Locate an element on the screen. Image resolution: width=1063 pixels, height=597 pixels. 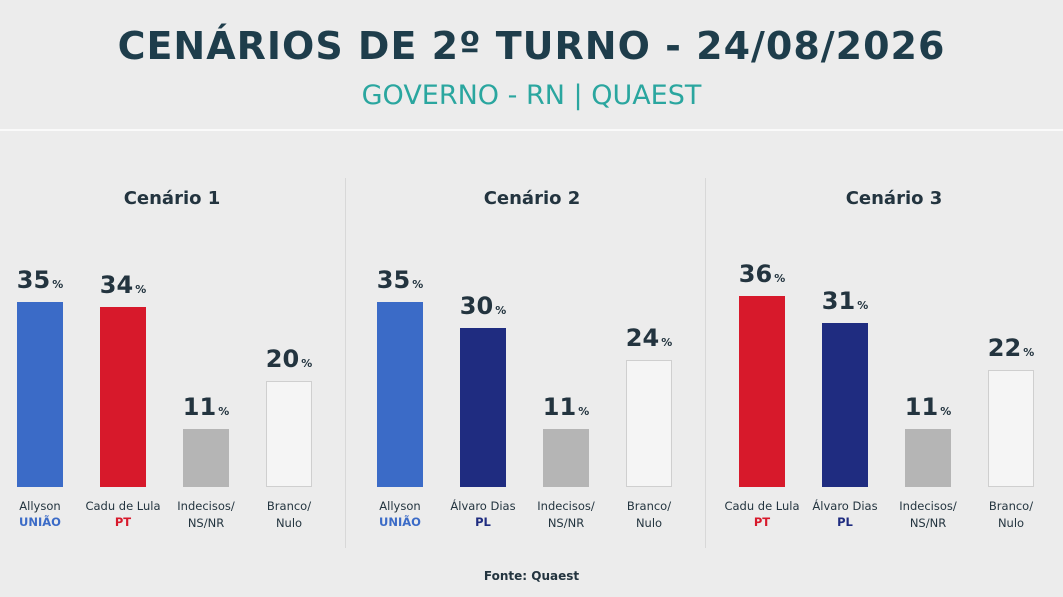
panel-title: Cenário 3 is located at coordinates (894, 198).